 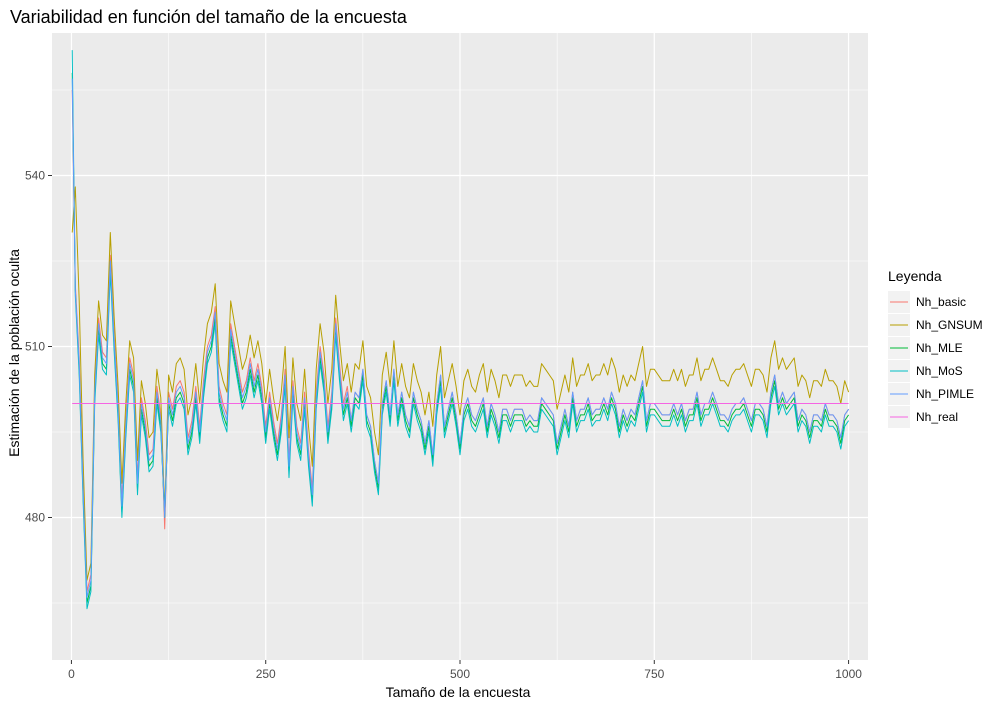 I want to click on y-tick-label: 510, so click(x=35, y=347).